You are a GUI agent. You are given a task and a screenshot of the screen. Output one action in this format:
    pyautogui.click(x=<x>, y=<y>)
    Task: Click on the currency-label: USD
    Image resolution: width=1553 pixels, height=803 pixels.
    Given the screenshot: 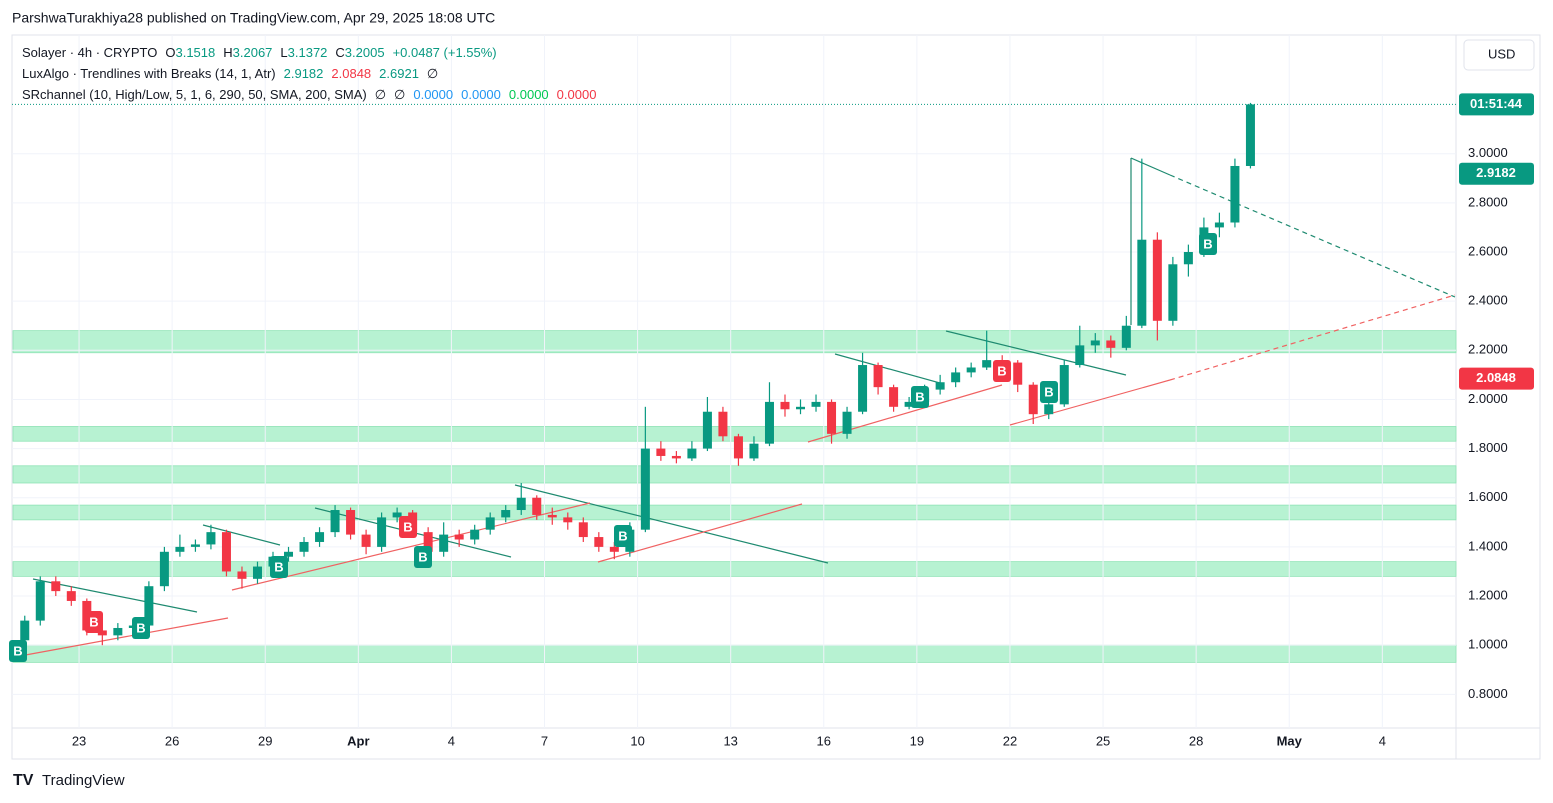 What is the action you would take?
    pyautogui.click(x=1501, y=53)
    